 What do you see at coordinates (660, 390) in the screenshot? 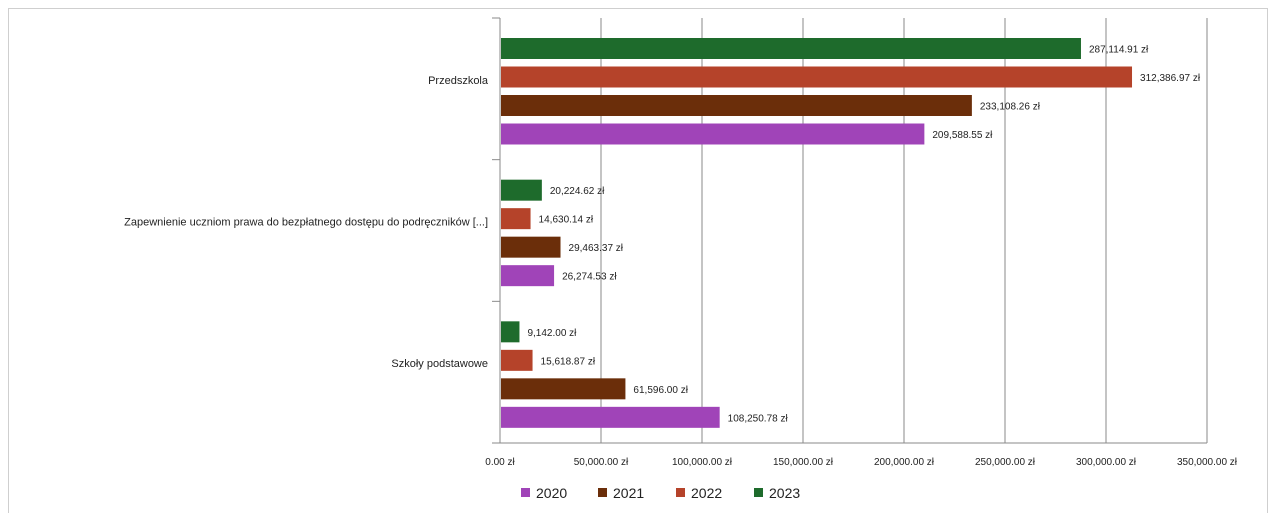
I see `data-label: 61,596.00 zł` at bounding box center [660, 390].